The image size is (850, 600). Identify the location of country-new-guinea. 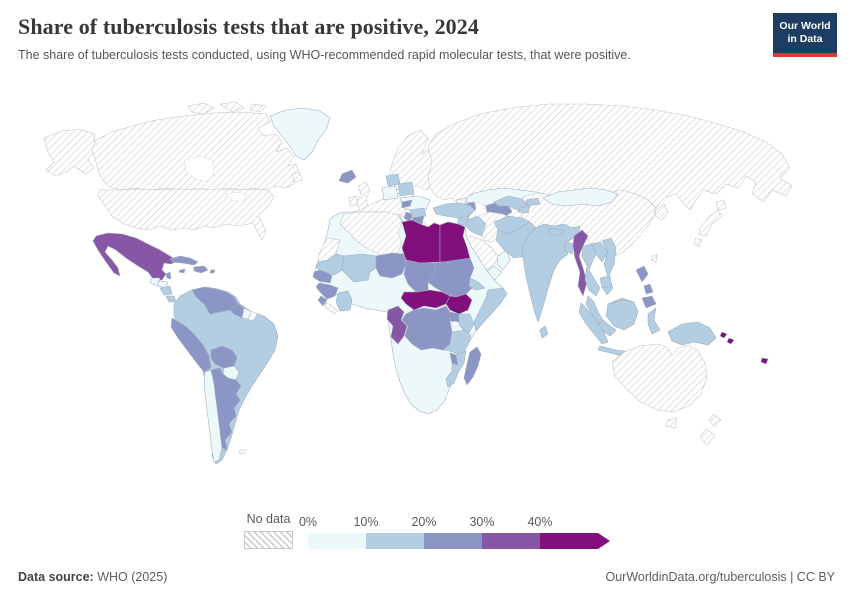
(692, 333).